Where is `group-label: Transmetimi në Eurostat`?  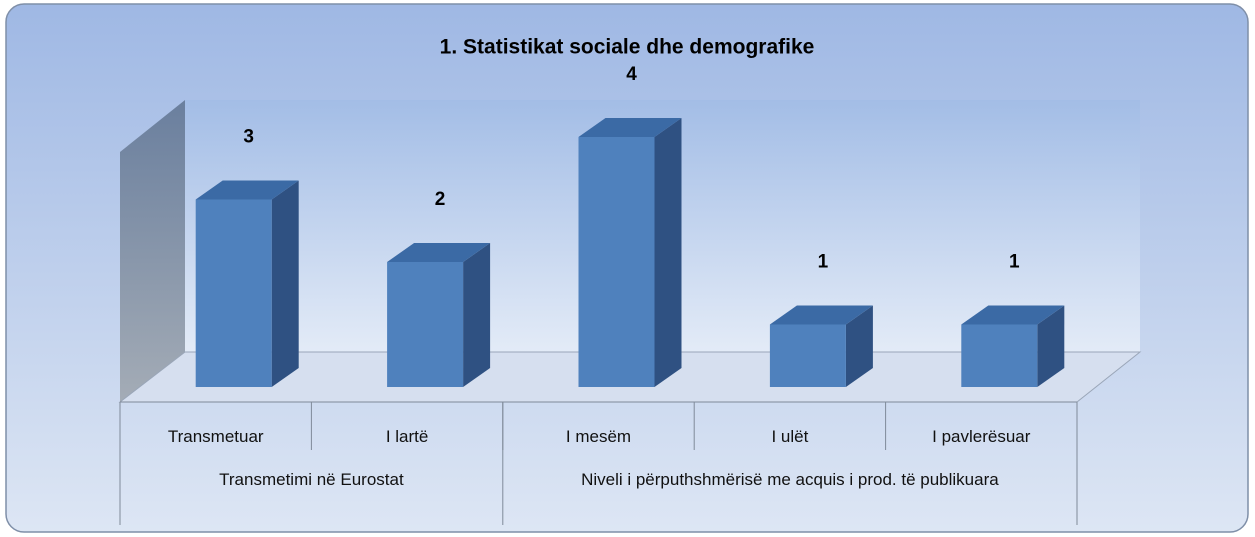
group-label: Transmetimi në Eurostat is located at coordinates (311, 479).